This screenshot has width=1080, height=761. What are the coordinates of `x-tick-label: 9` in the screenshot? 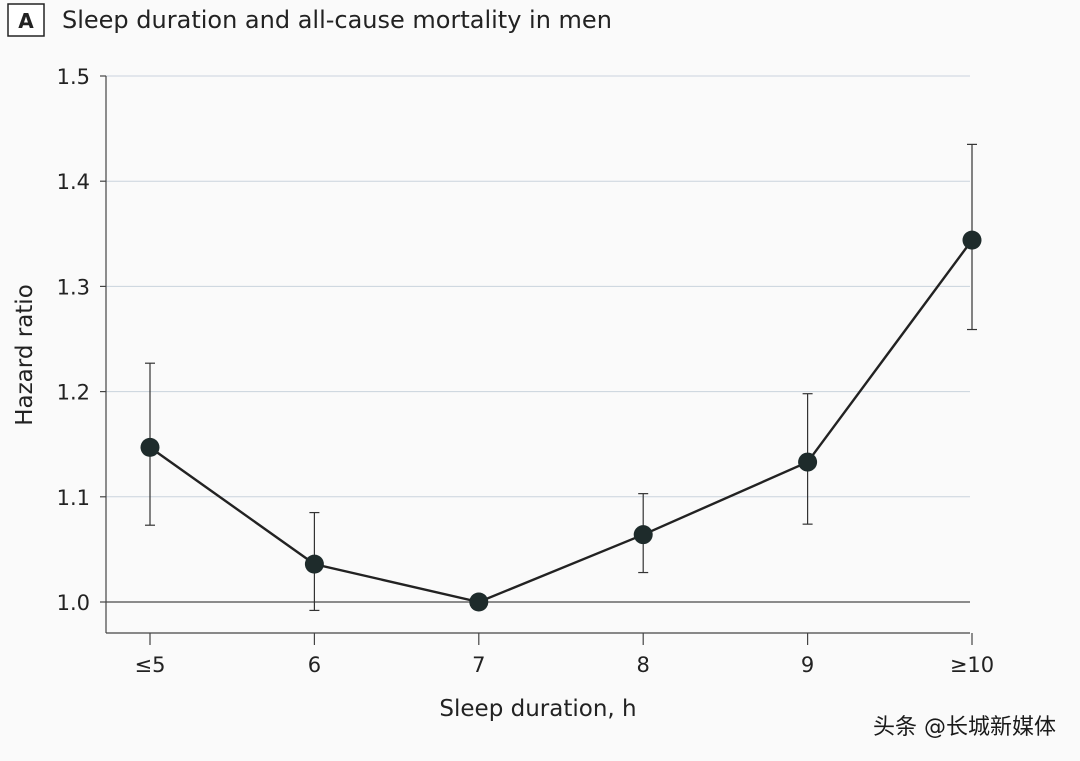 It's located at (807, 665).